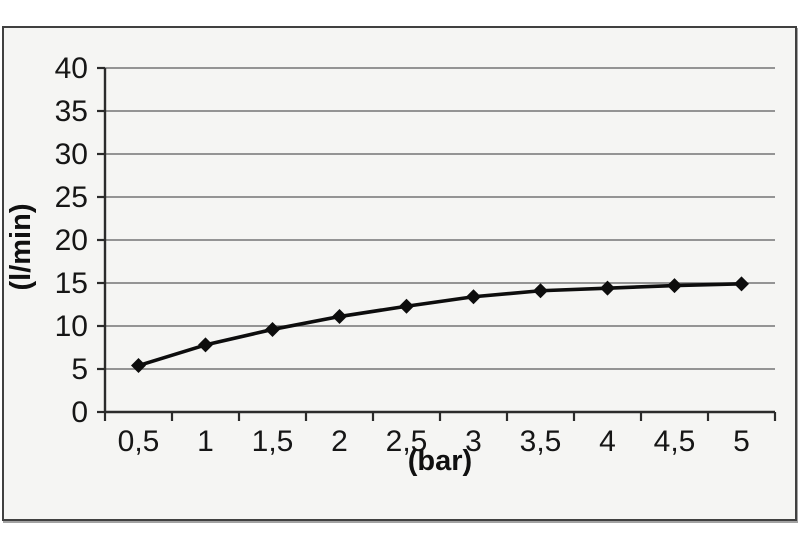 The width and height of the screenshot is (800, 533). I want to click on x-tick-label: 2,5, so click(407, 441).